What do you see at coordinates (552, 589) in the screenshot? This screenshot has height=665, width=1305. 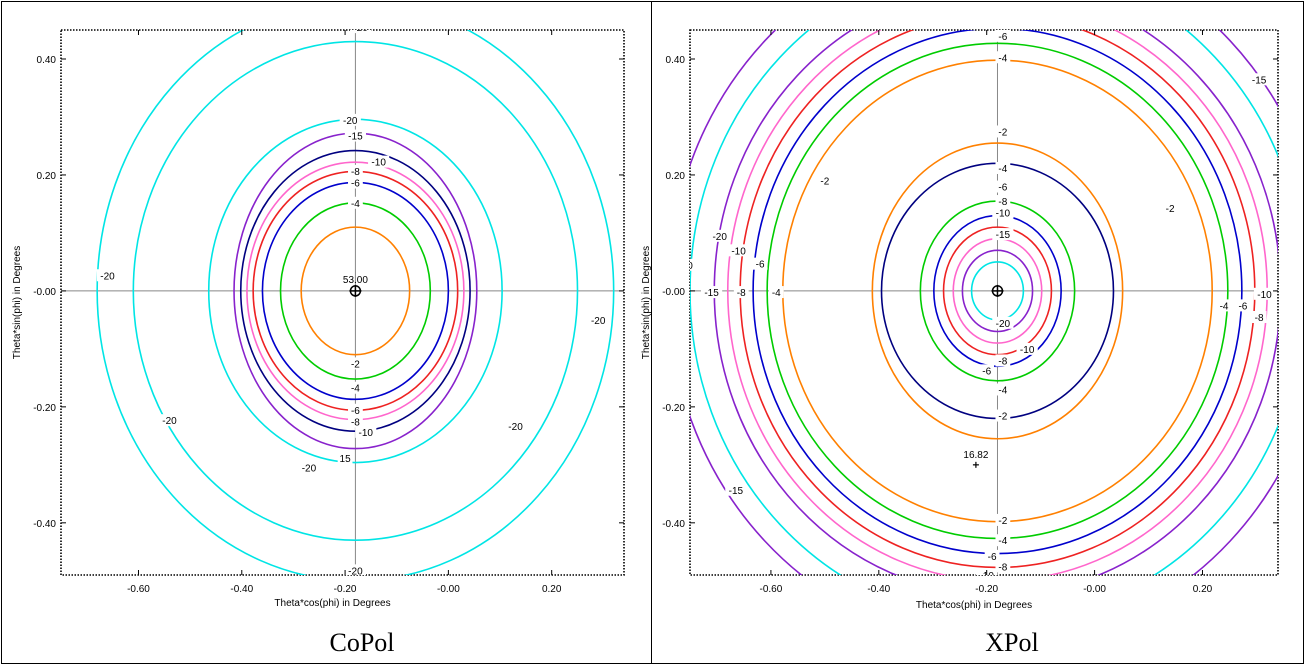 I see `x-tick-label: 0.20` at bounding box center [552, 589].